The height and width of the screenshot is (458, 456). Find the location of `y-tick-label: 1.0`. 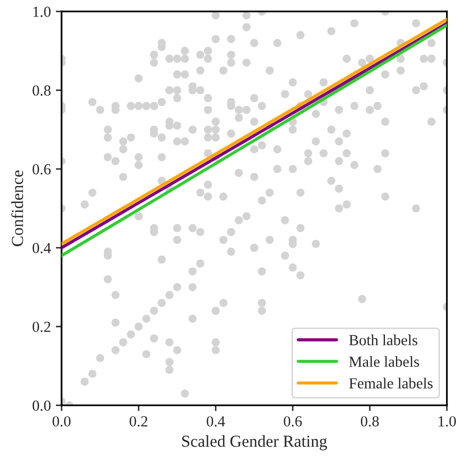

y-tick-label: 1.0 is located at coordinates (42, 11).